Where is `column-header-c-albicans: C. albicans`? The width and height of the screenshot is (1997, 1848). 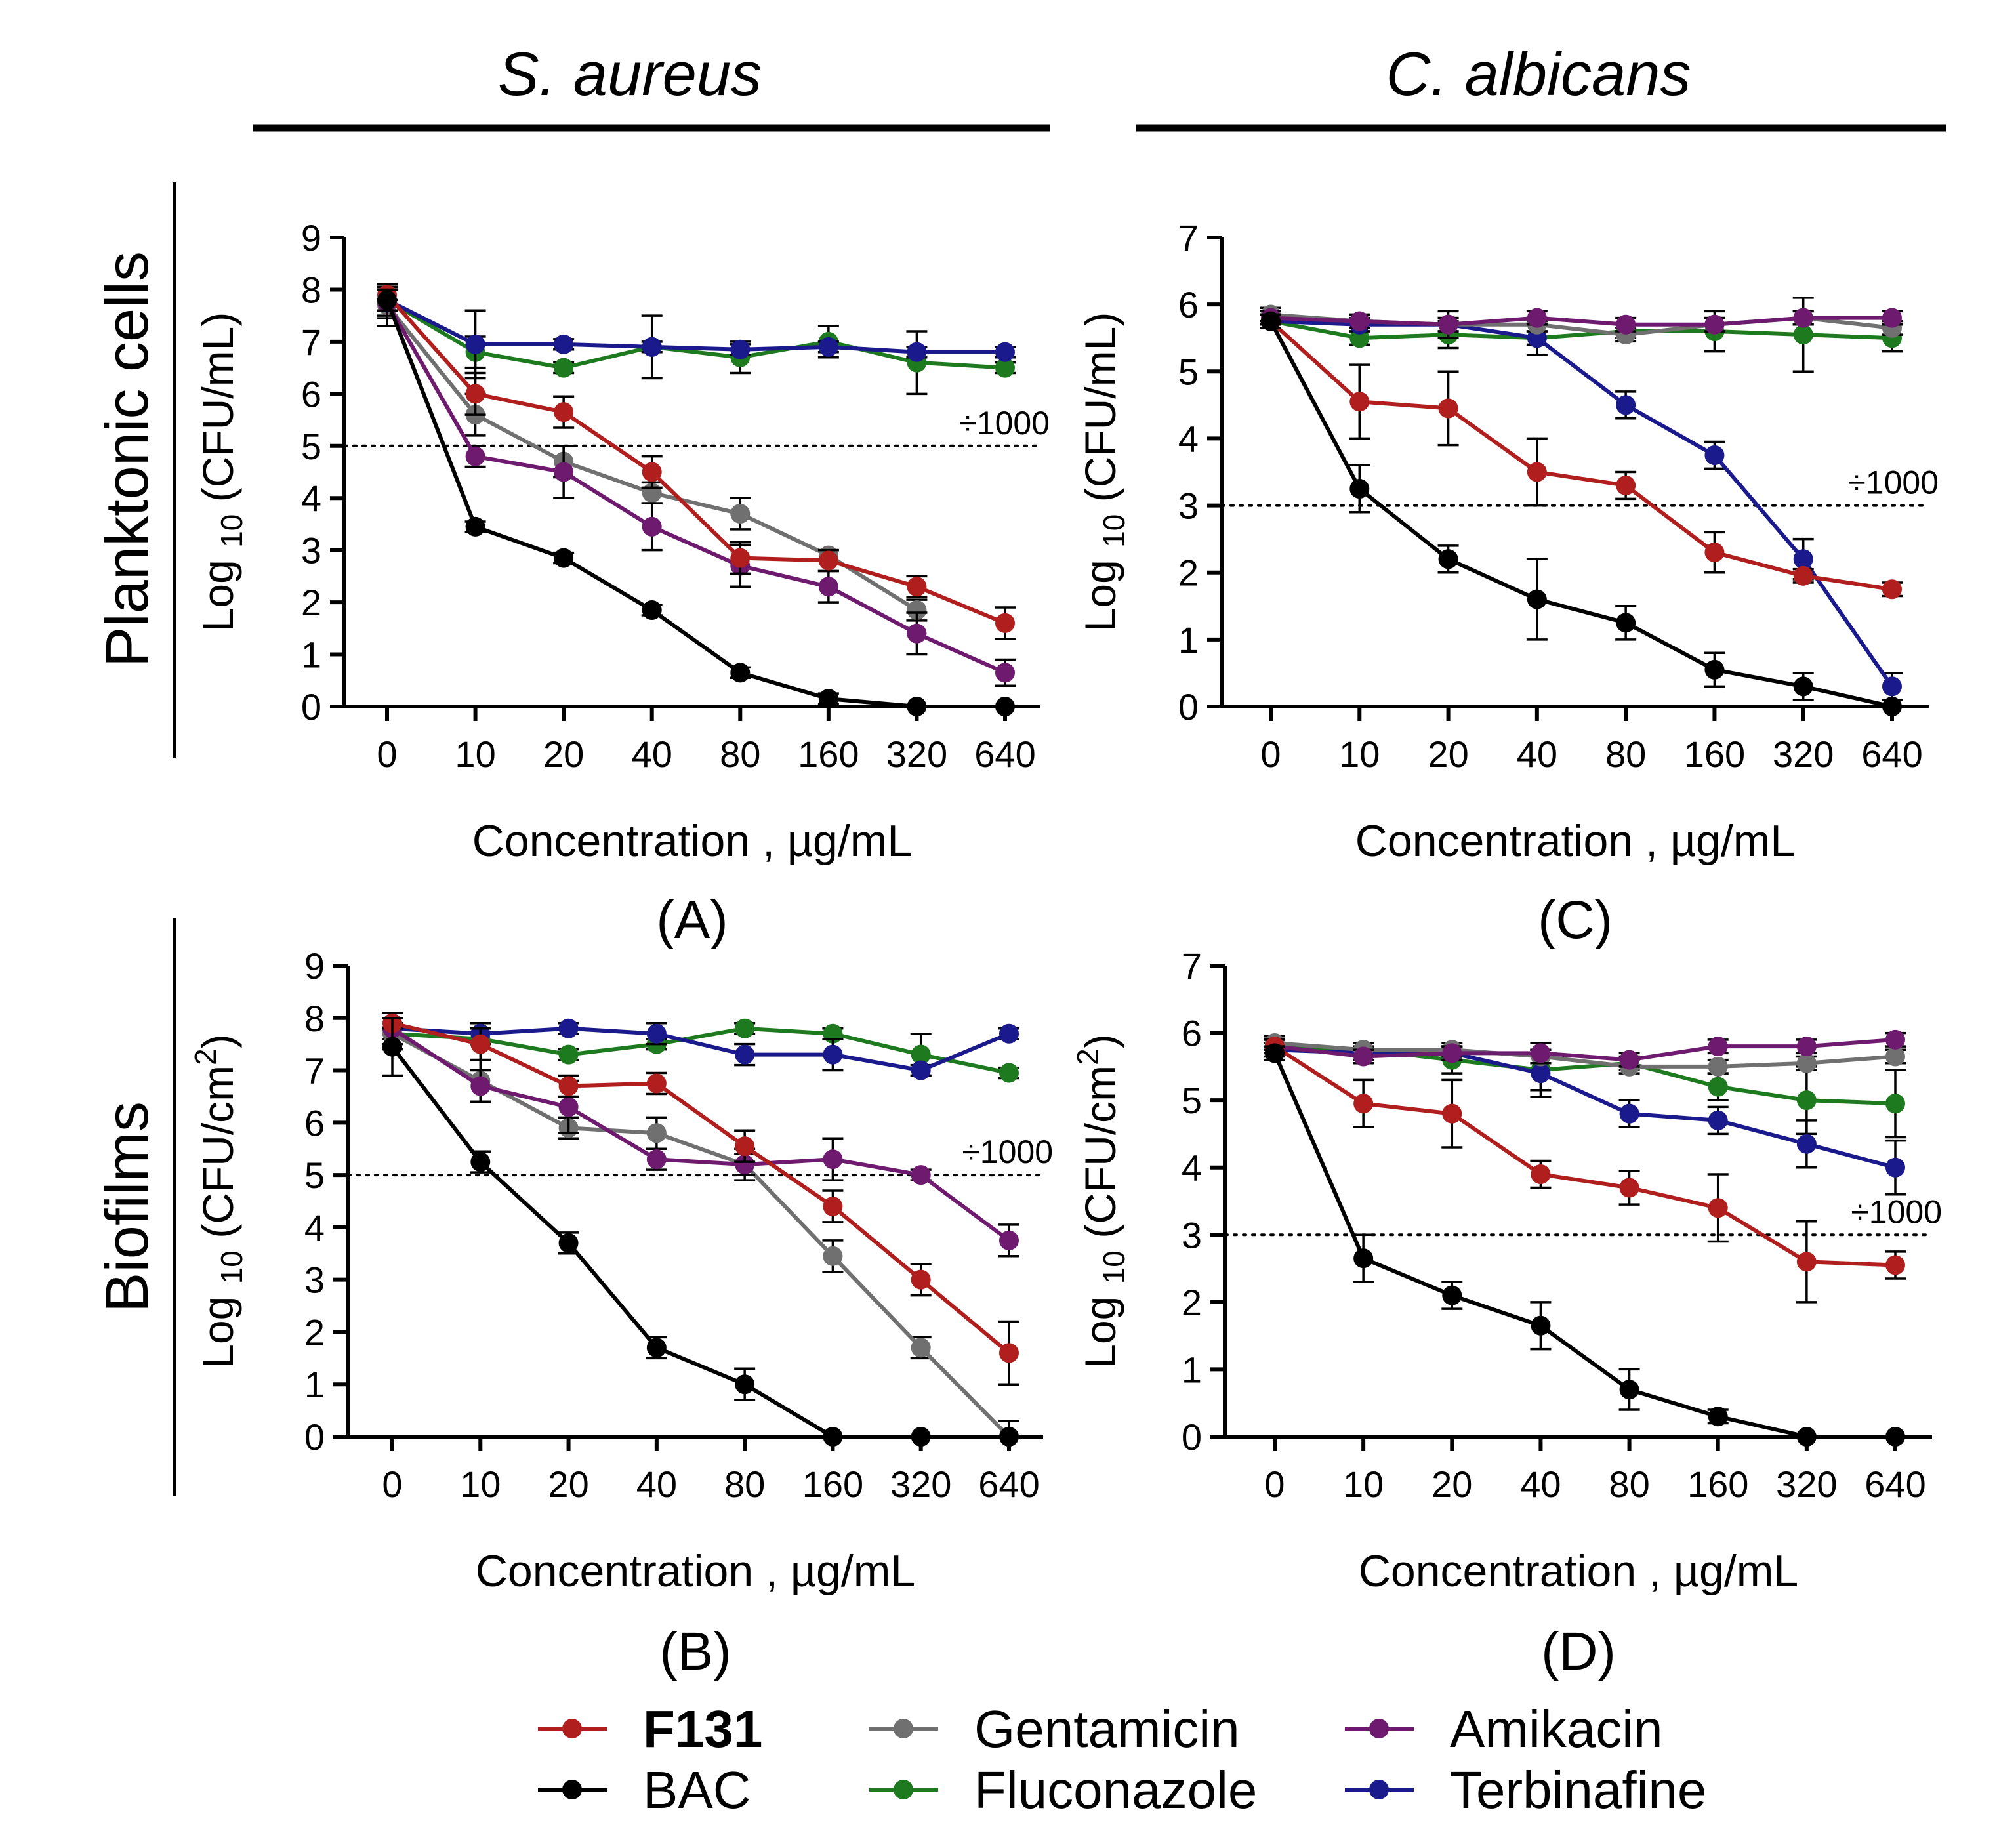 column-header-c-albicans: C. albicans is located at coordinates (1538, 73).